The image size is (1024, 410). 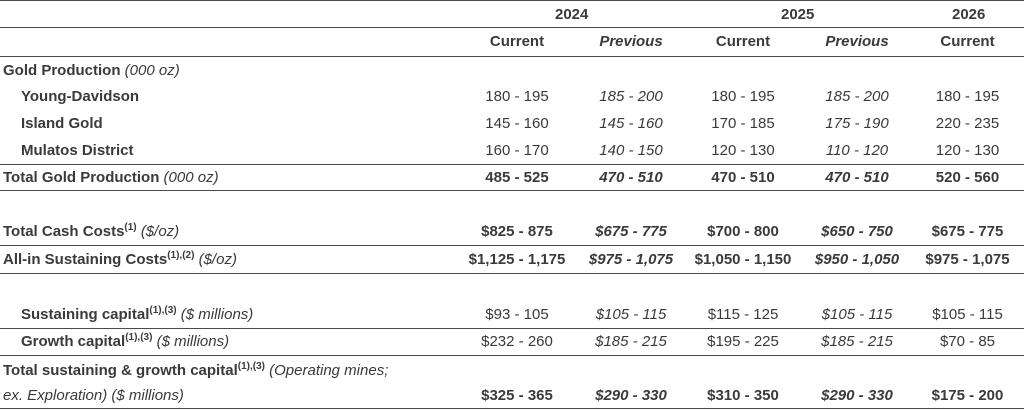 What do you see at coordinates (743, 314) in the screenshot?
I see `cell-value: $115 - 125` at bounding box center [743, 314].